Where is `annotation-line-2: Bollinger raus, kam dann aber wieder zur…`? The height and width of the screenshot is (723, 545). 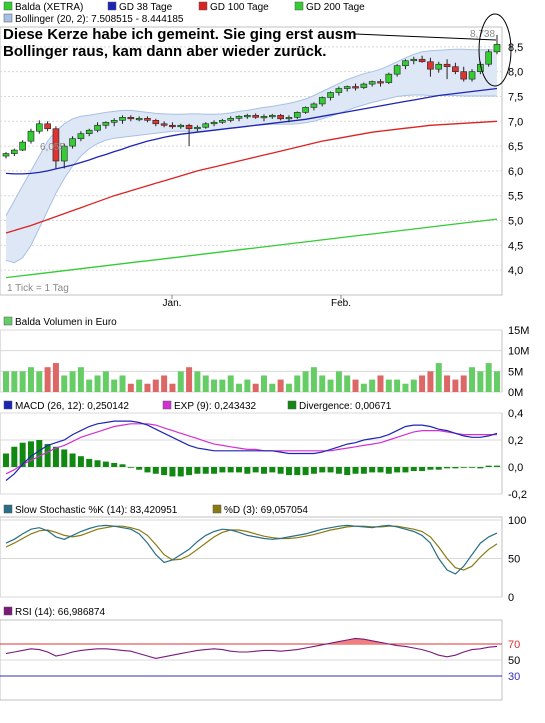 annotation-line-2: Bollinger raus, kam dann aber wieder zur… is located at coordinates (164, 51).